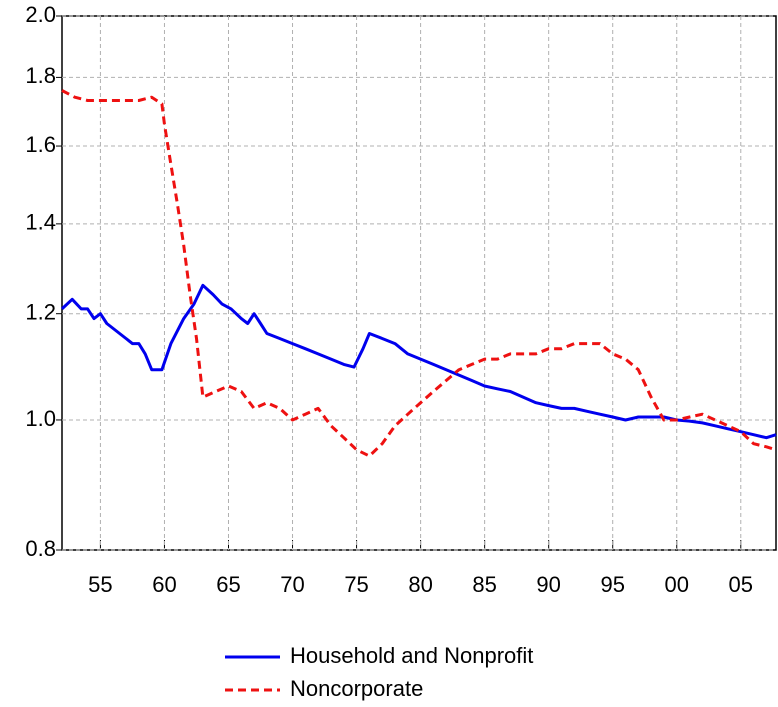 The image size is (778, 707). What do you see at coordinates (164, 584) in the screenshot?
I see `x-tick-label: 60` at bounding box center [164, 584].